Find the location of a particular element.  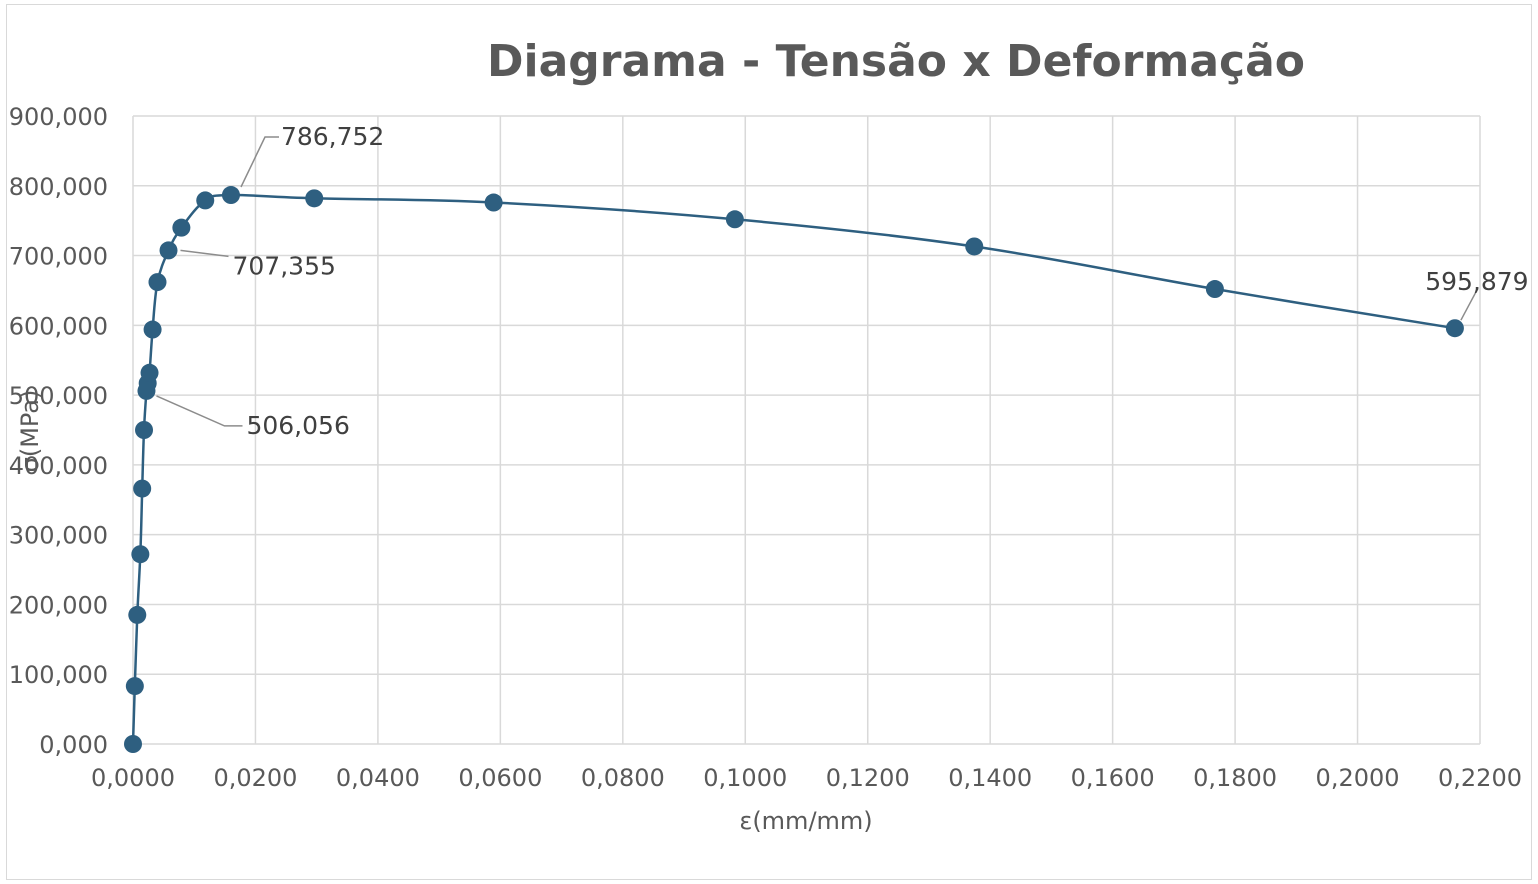

y-tick-label: 100,000 is located at coordinates (58, 675).